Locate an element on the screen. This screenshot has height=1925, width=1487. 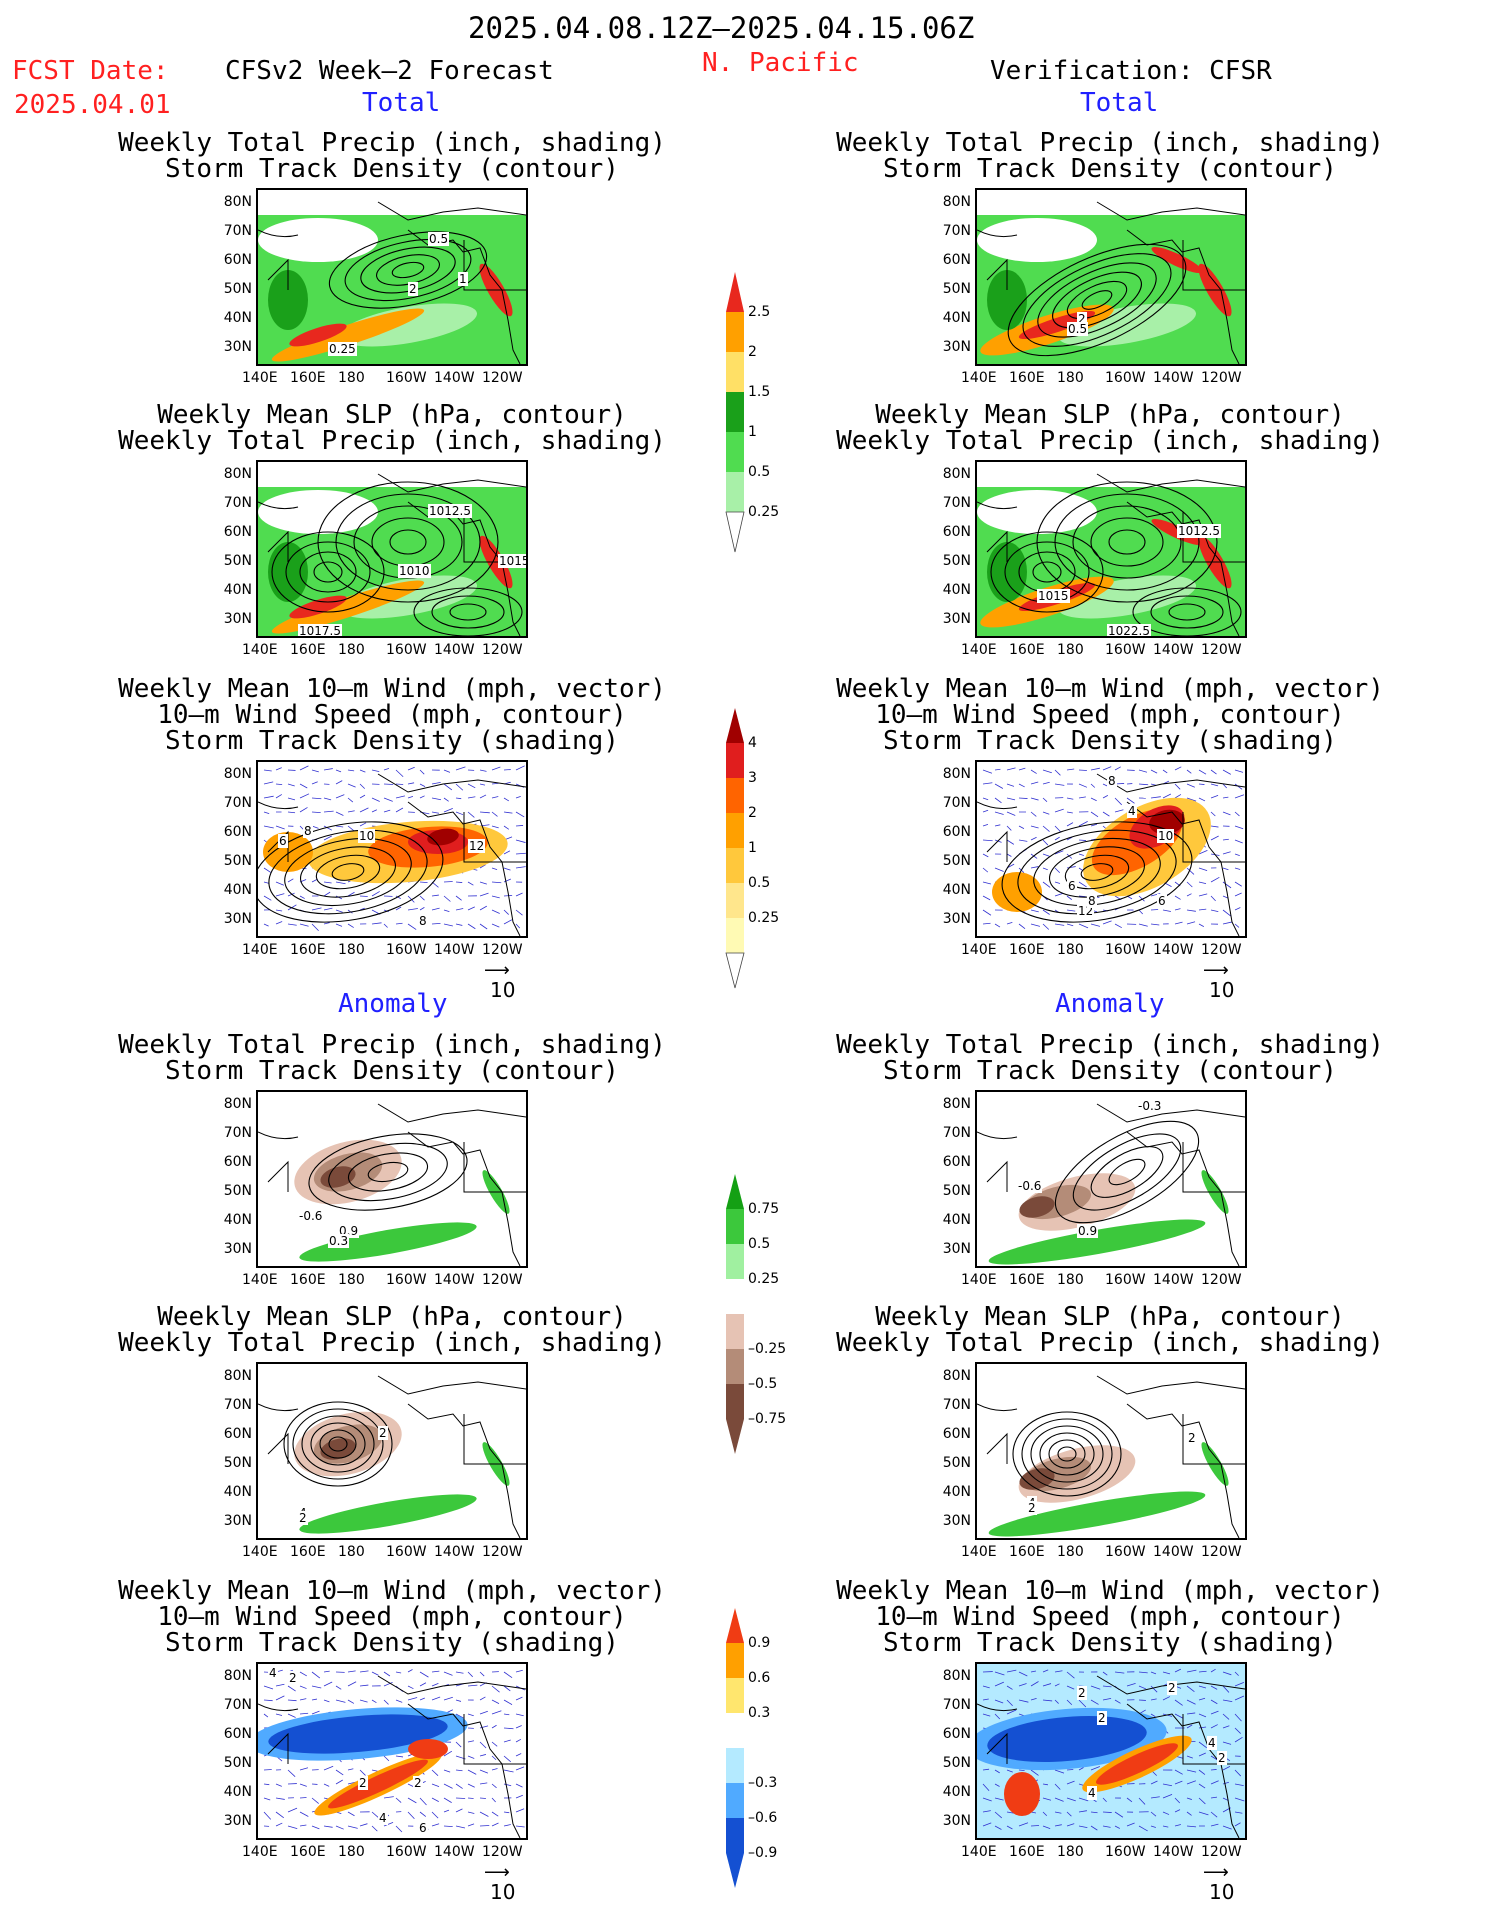
latitude-label: 60N is located at coordinates (956, 832).